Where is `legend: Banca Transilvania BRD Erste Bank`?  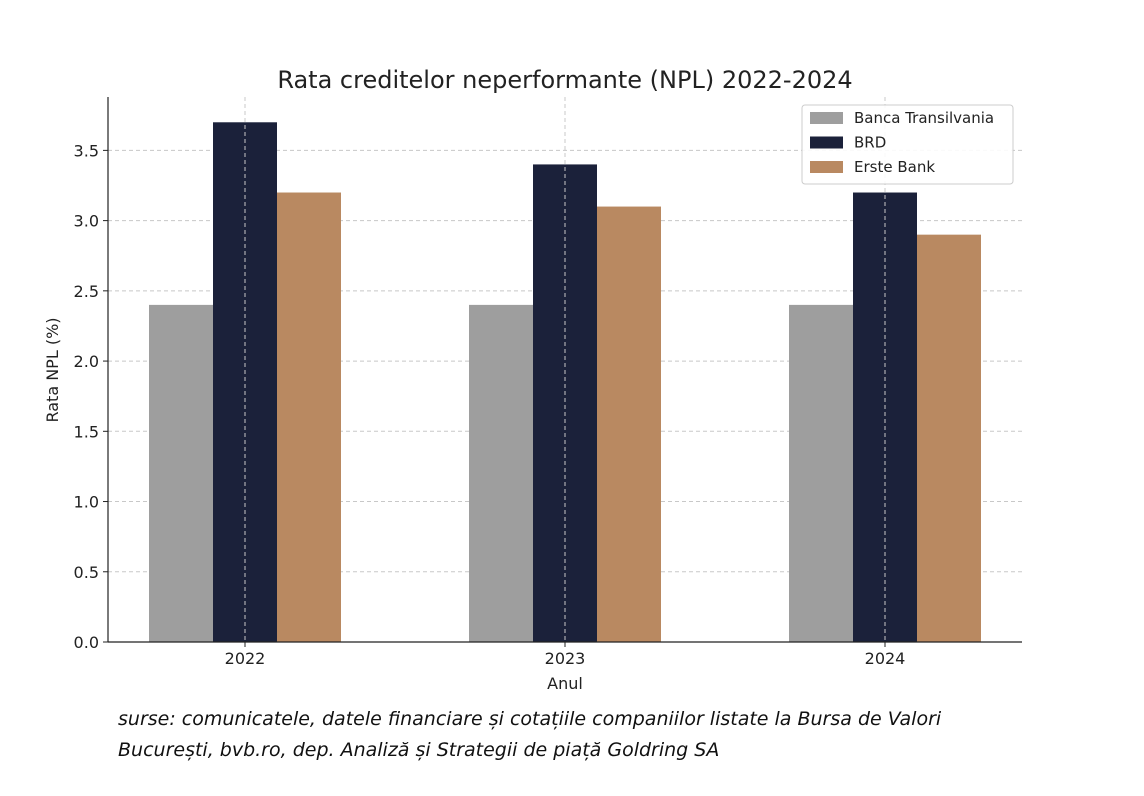
legend: Banca Transilvania BRD Erste Bank is located at coordinates (907, 144).